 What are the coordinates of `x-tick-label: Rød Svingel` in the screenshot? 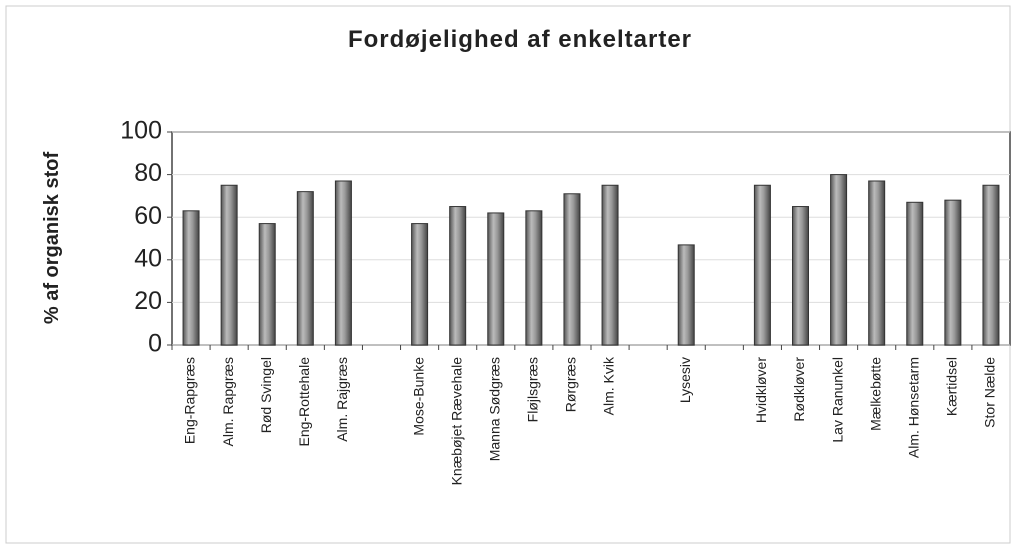 It's located at (266, 395).